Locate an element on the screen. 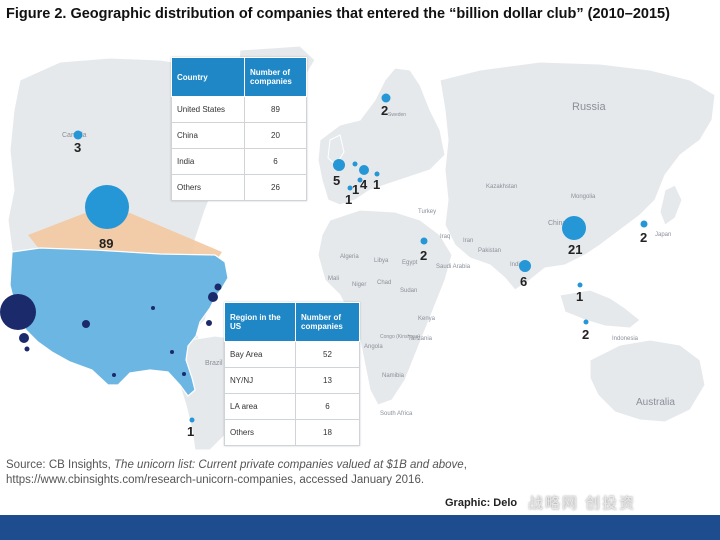 The height and width of the screenshot is (540, 720). region-label: Brazil is located at coordinates (214, 363).